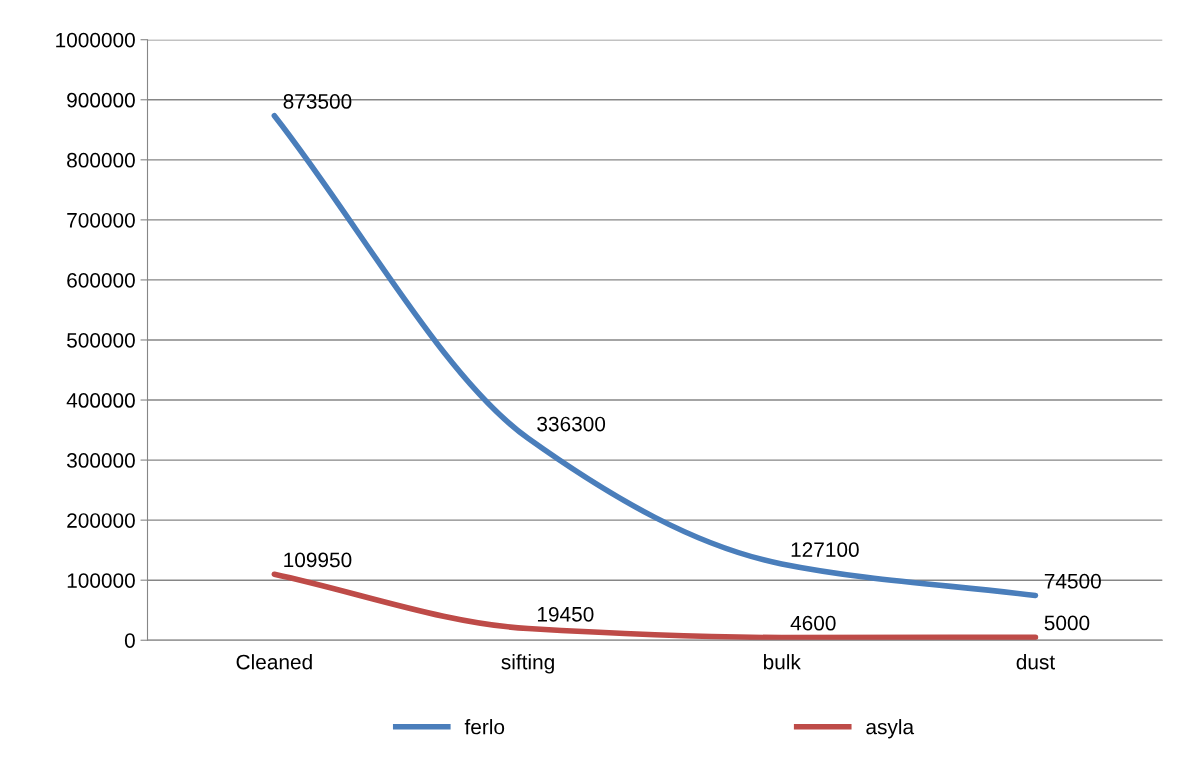 The image size is (1180, 764). Describe the element at coordinates (101, 160) in the screenshot. I see `y-tick-label: 800000` at that location.